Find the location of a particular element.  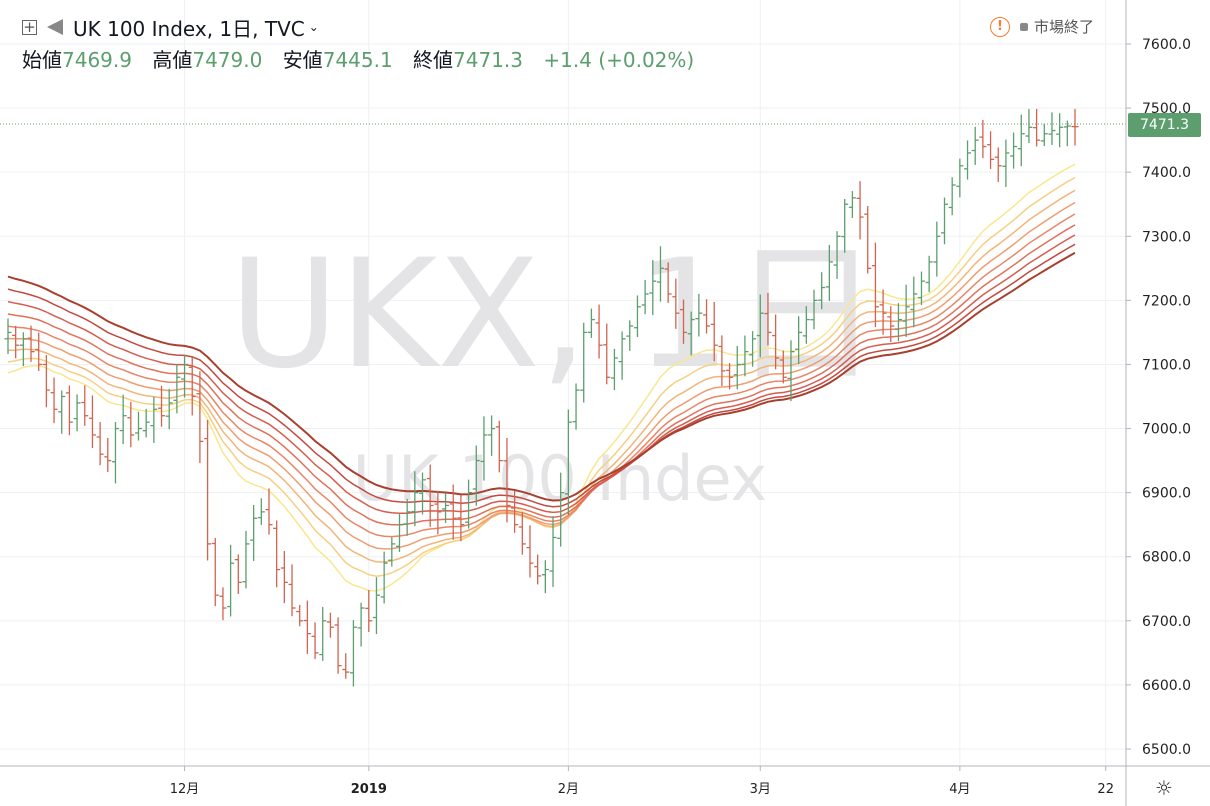

time-axis: 12月 2019 2月 3月 4月 22 is located at coordinates (642, 781).